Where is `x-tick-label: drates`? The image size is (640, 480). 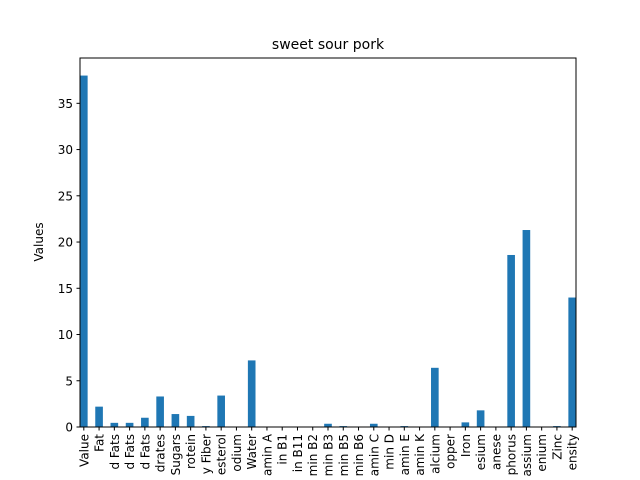
x-tick-label: drates is located at coordinates (161, 453).